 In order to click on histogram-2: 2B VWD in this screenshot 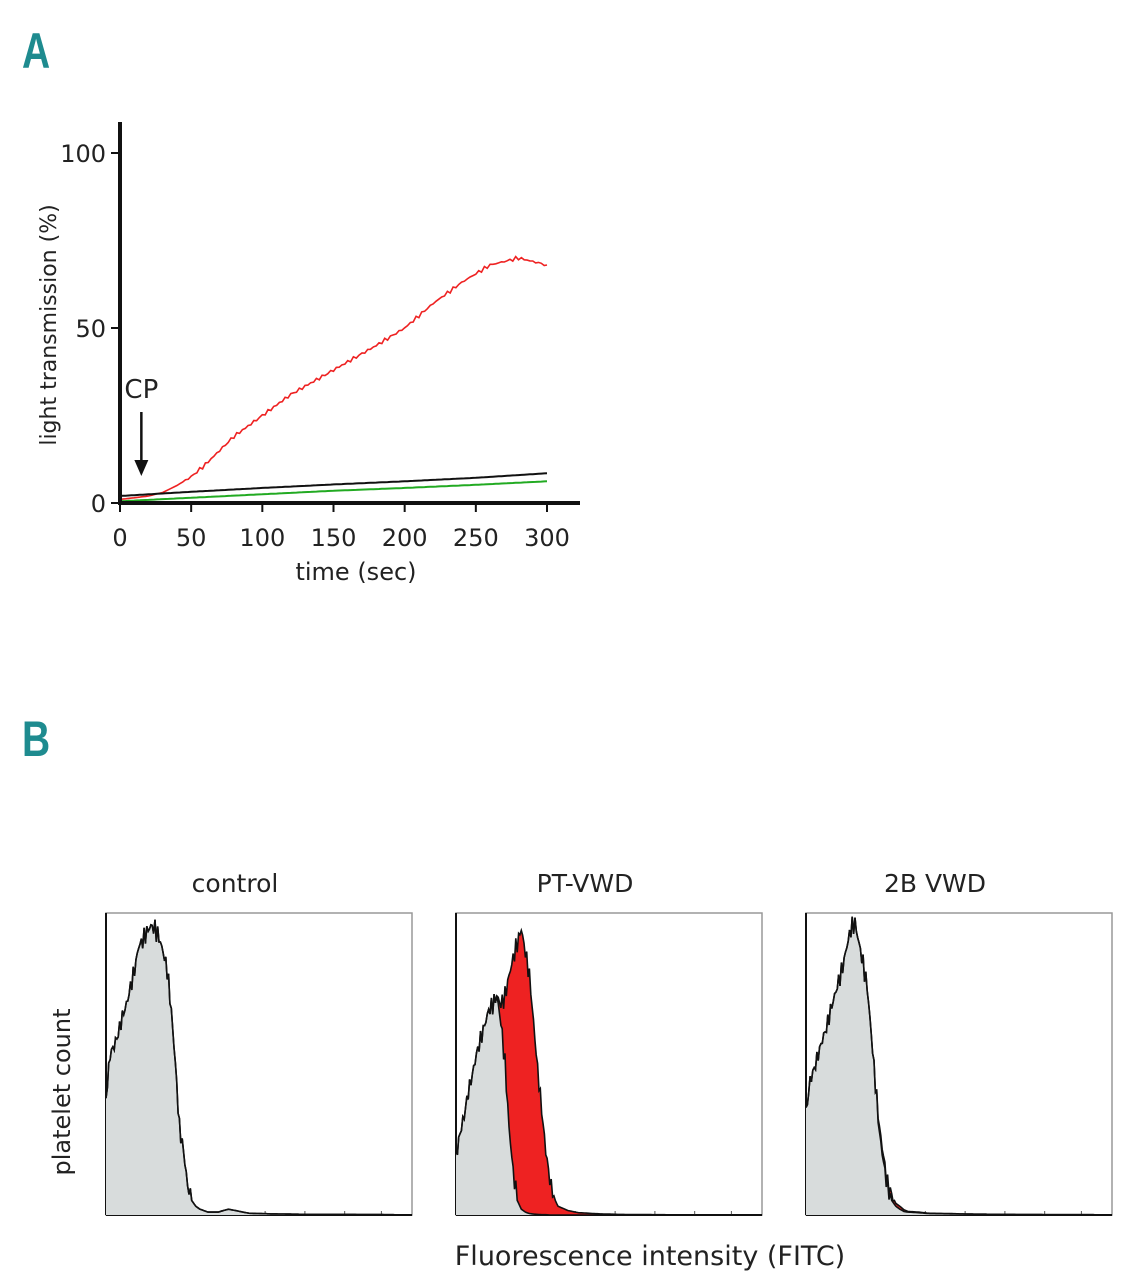, I will do `click(959, 1042)`.